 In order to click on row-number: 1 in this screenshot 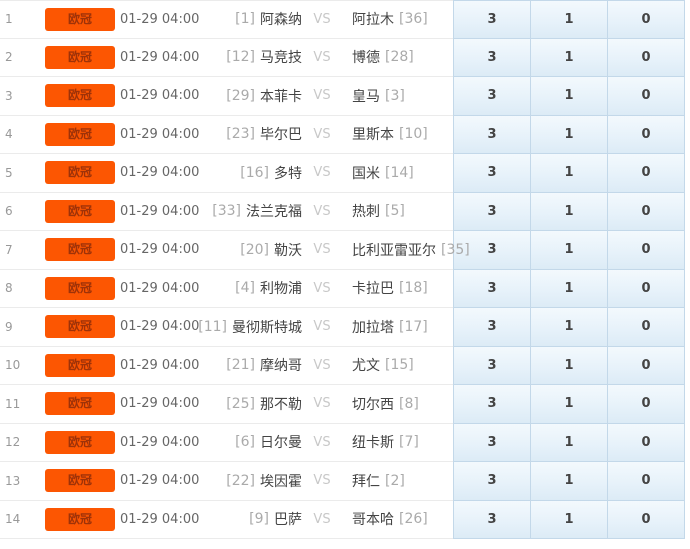, I will do `click(20, 19)`.